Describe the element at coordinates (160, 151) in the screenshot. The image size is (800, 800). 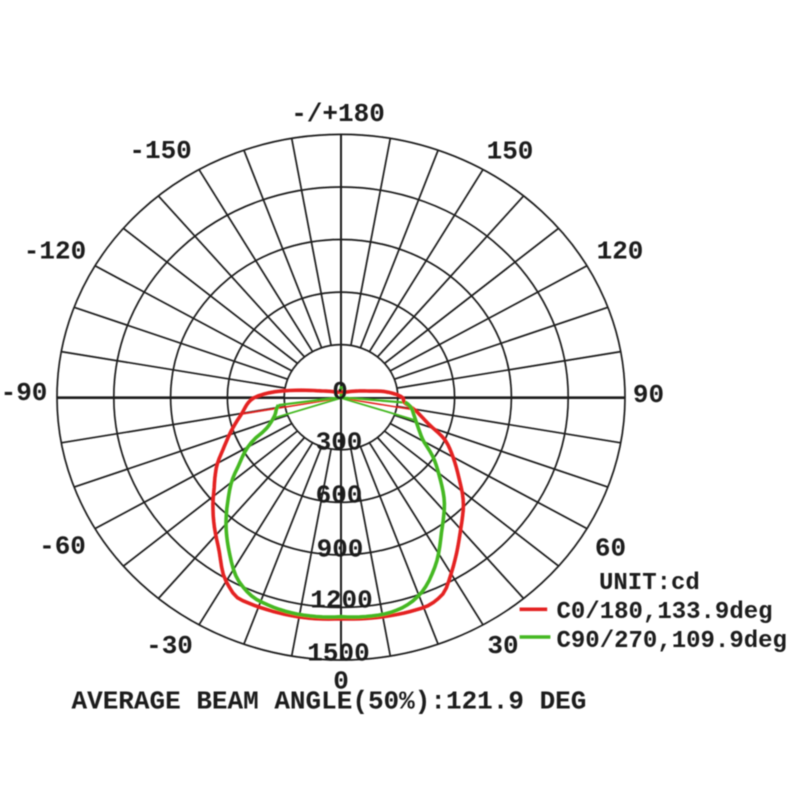
I see `svg-text: -150` at that location.